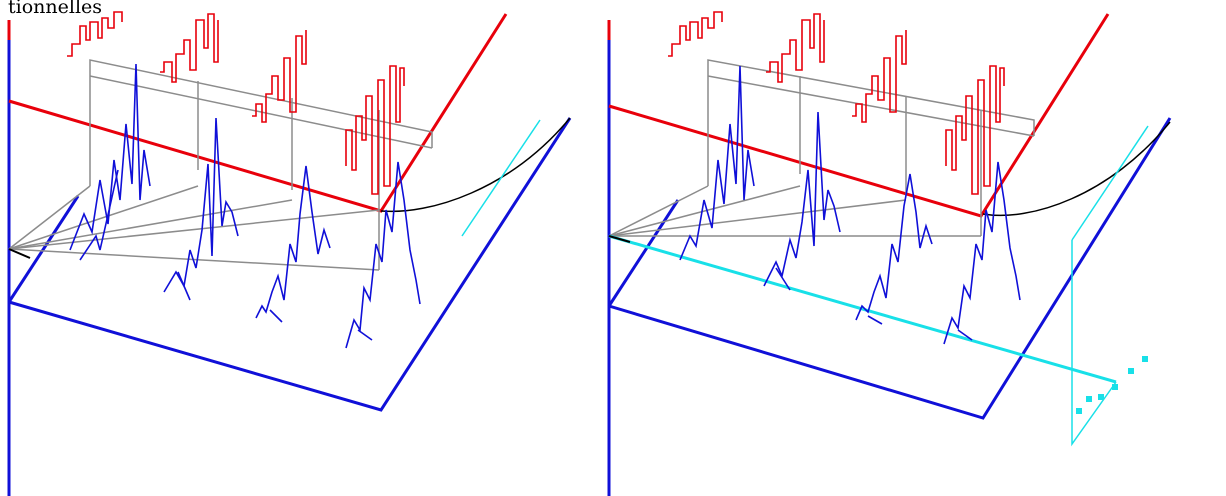 The width and height of the screenshot is (1226, 496). I want to click on black-curve-right, so click(1076, 169).